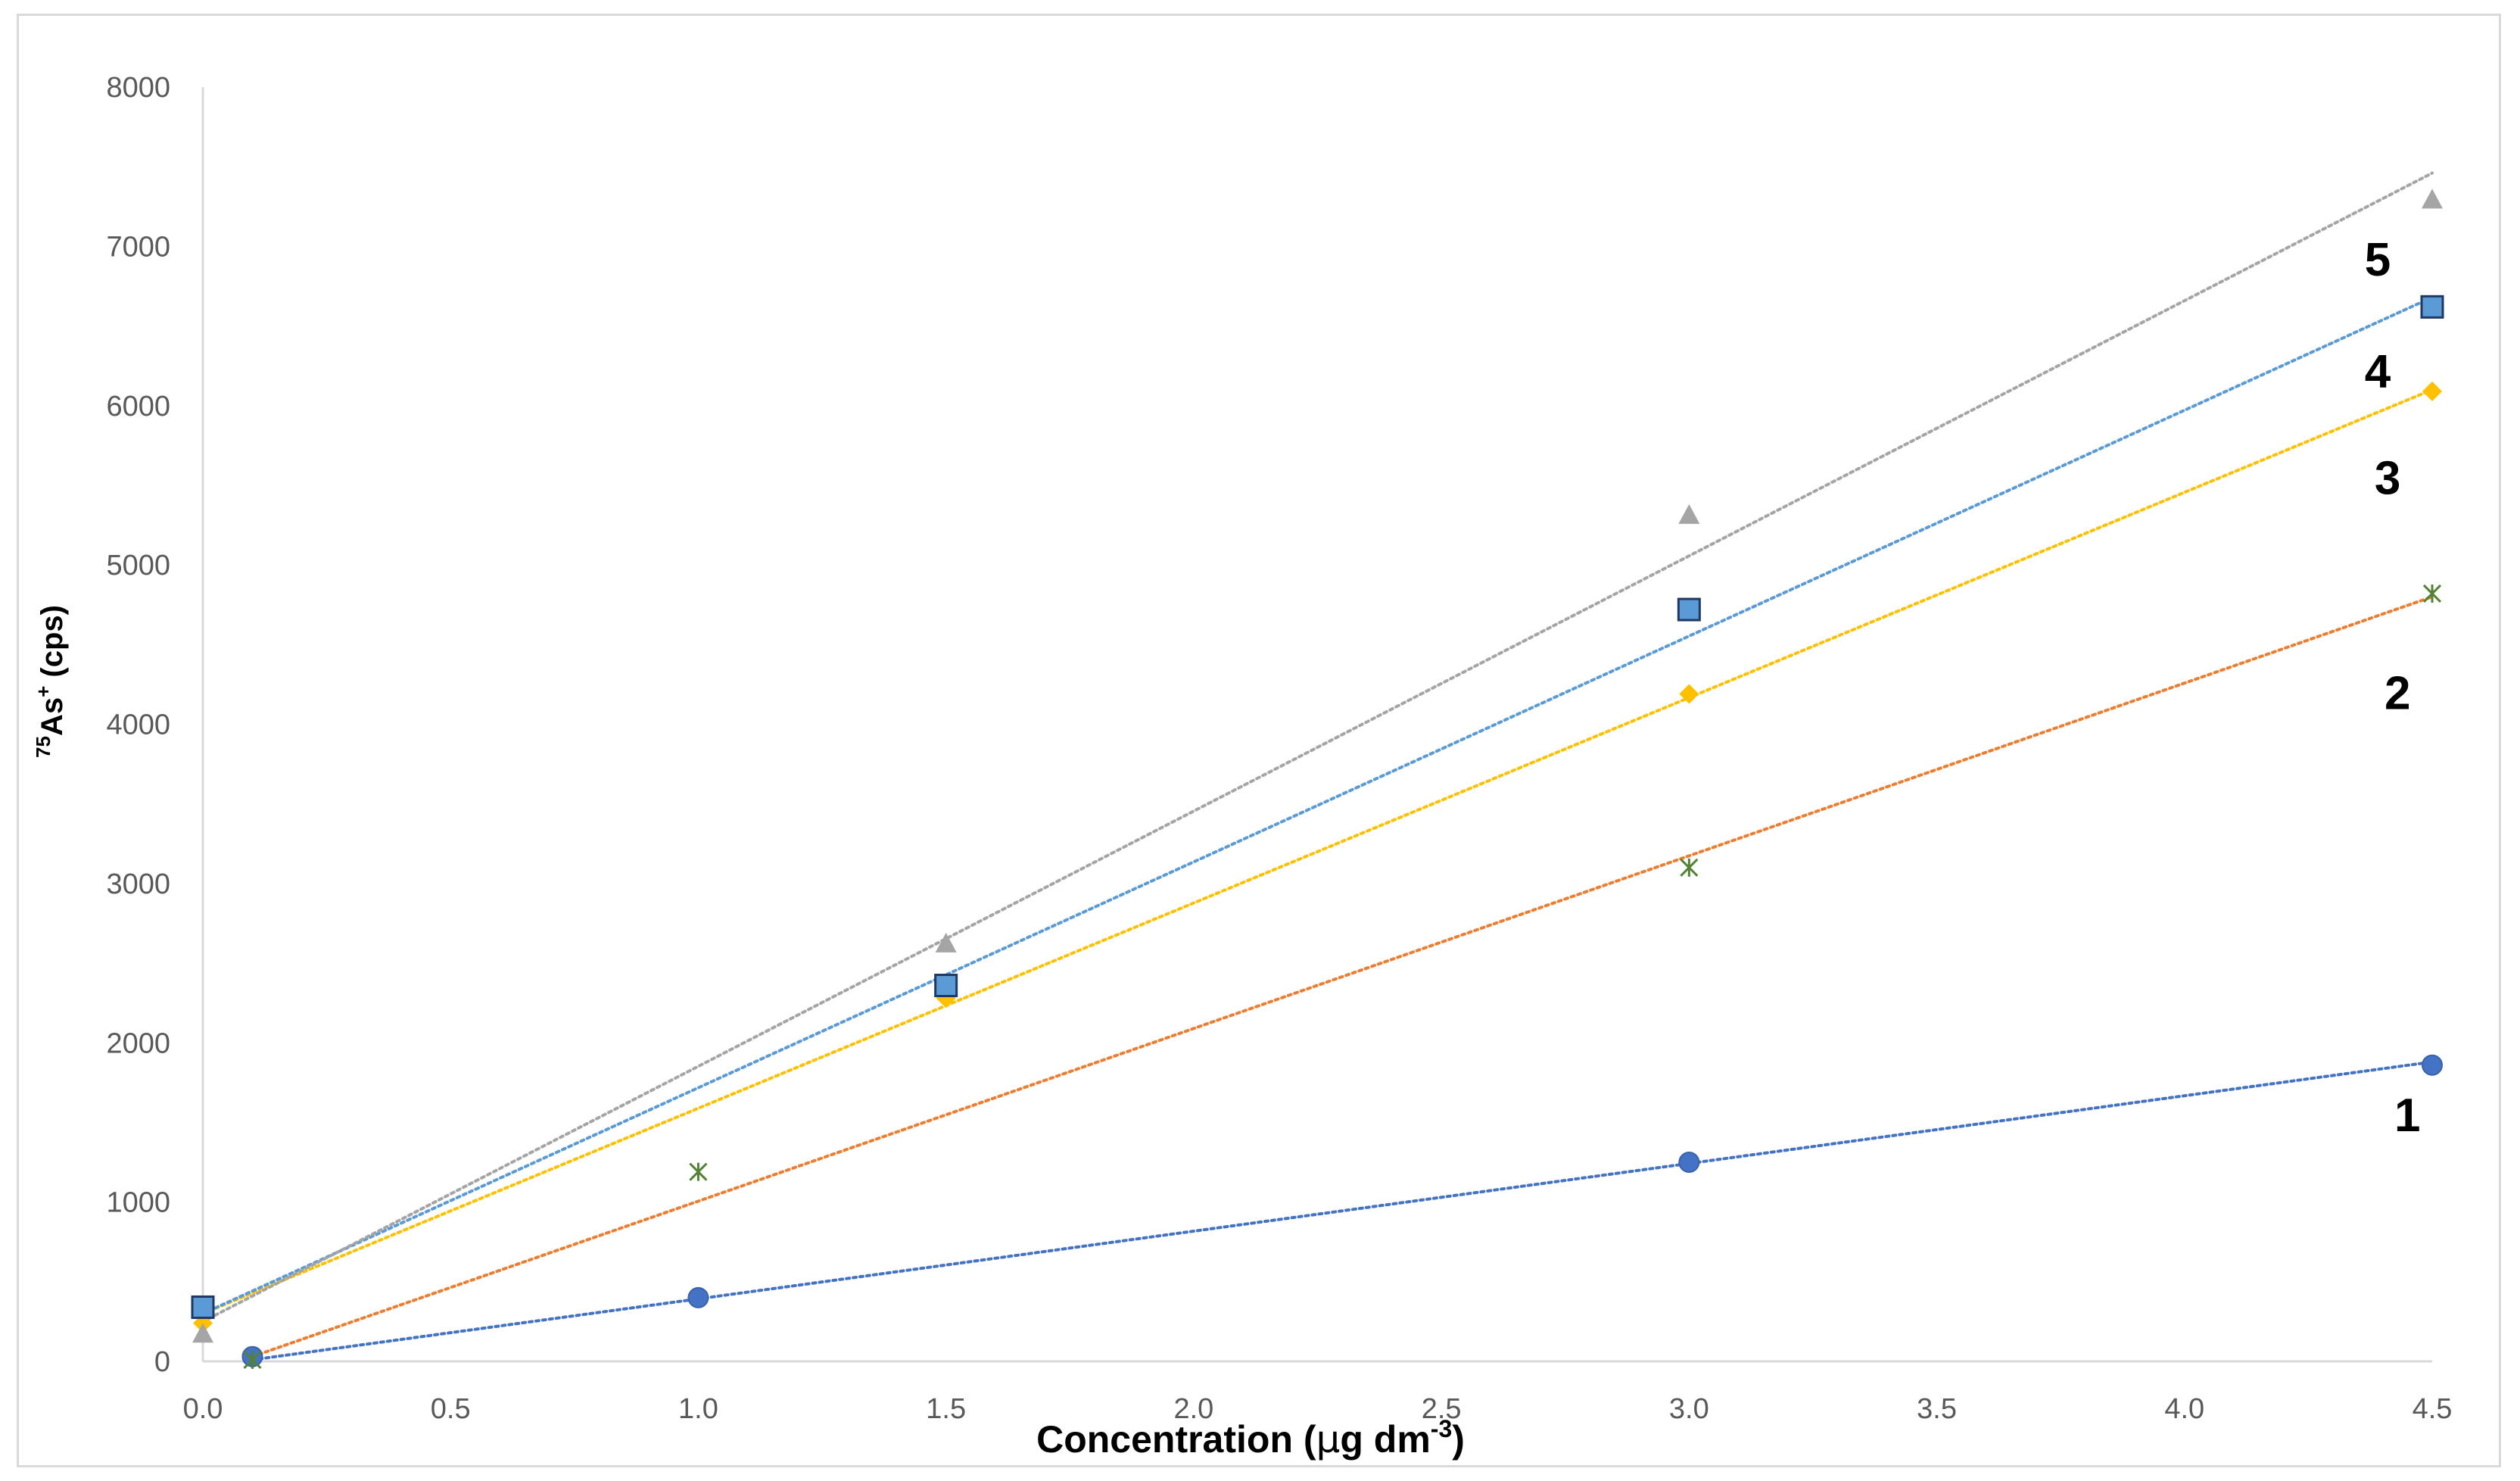 The height and width of the screenshot is (1481, 2520). I want to click on series-label-4: 4, so click(2378, 371).